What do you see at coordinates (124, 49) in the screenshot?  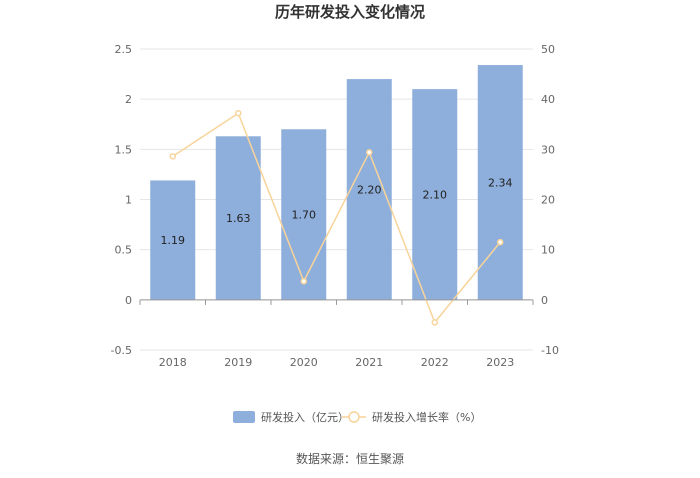 I see `y-left-tick-label: 2.5` at bounding box center [124, 49].